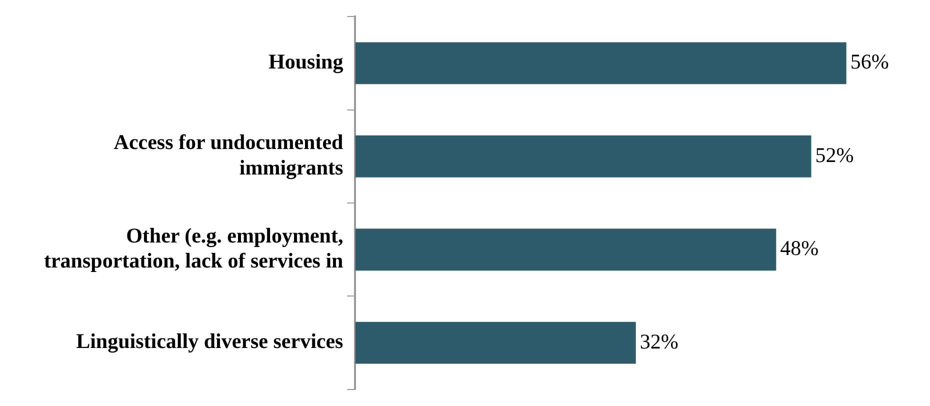 The height and width of the screenshot is (406, 930). What do you see at coordinates (834, 154) in the screenshot?
I see `data-label: 52%` at bounding box center [834, 154].